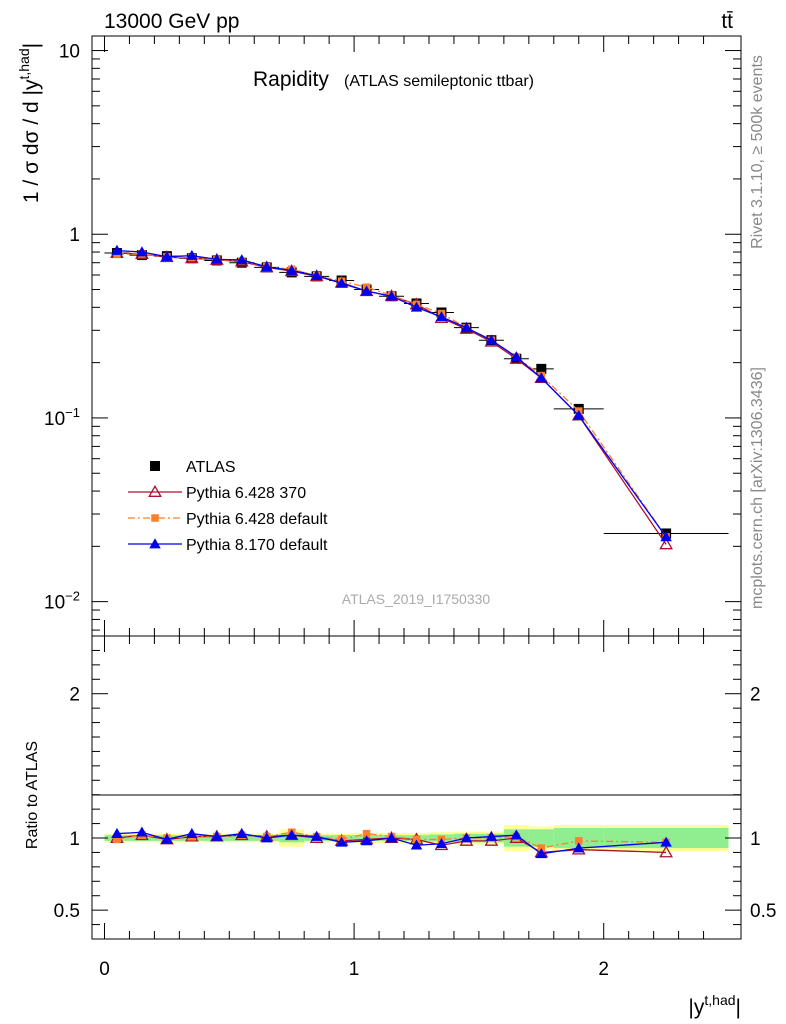 This screenshot has width=786, height=1024. What do you see at coordinates (757, 152) in the screenshot?
I see `rivet-label: Rivet 3.1.10, ≥ 500k events` at bounding box center [757, 152].